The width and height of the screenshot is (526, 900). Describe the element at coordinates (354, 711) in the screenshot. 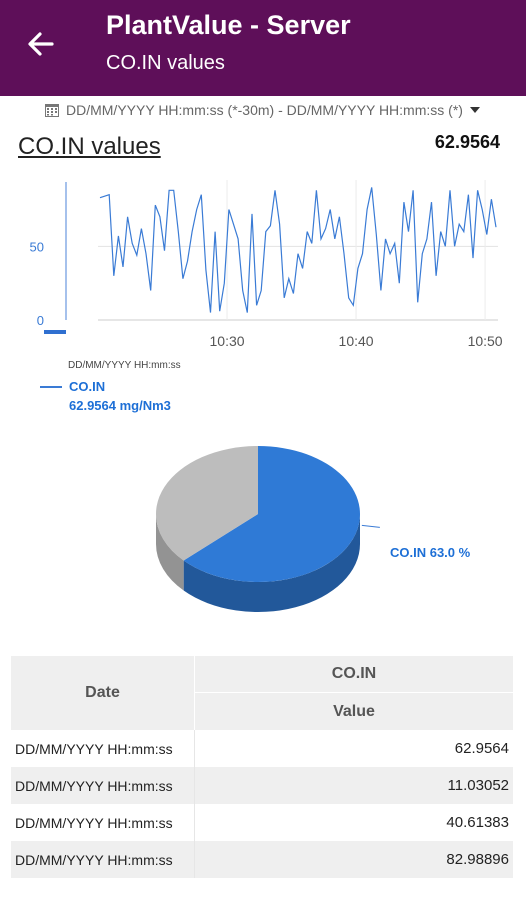

I see `header-value: Value` at that location.